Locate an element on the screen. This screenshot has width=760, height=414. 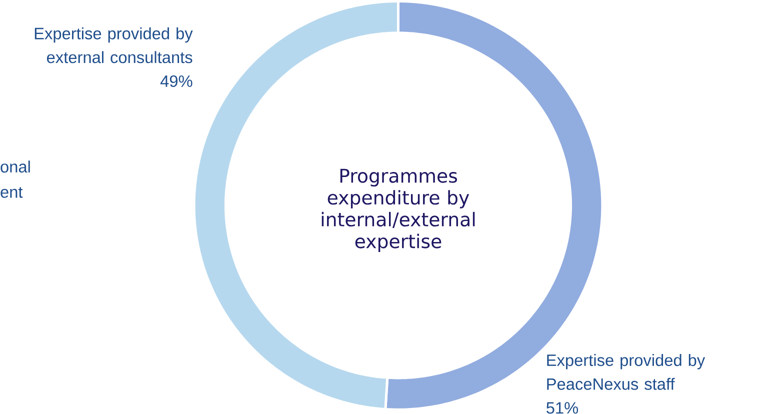
text: onal is located at coordinates (15, 166).